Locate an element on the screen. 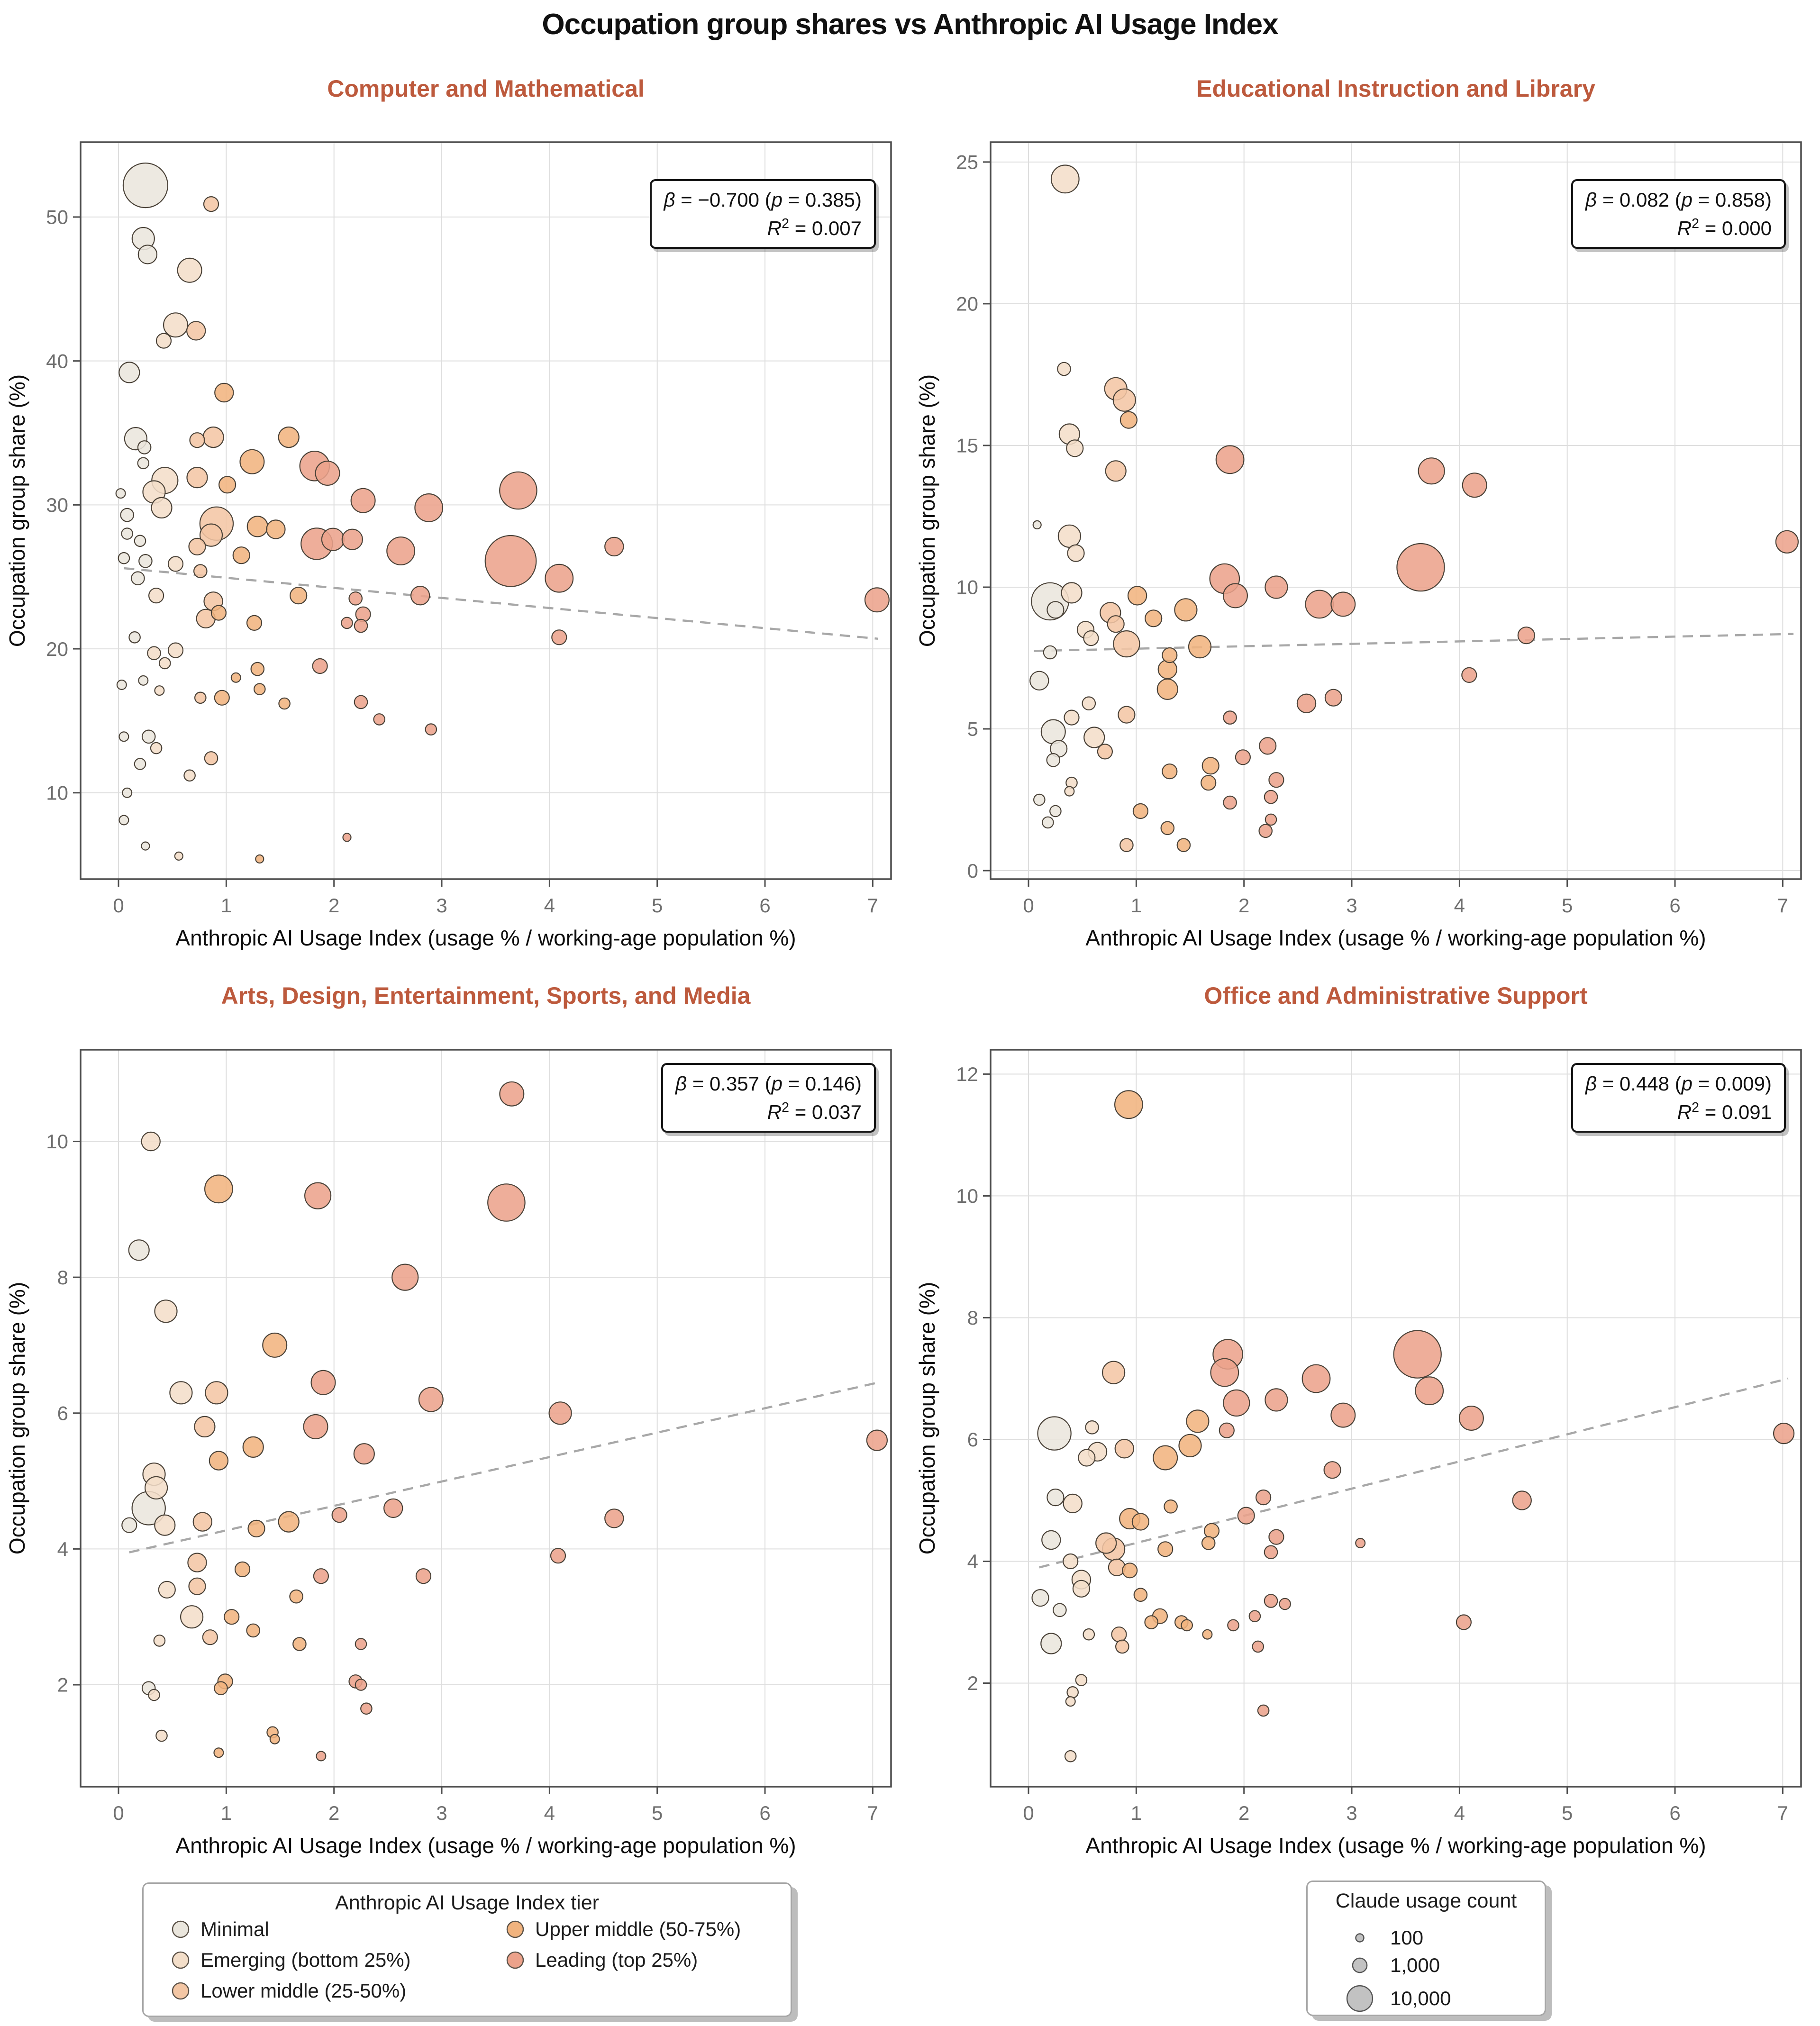  svg-text: 4 is located at coordinates (549, 905).